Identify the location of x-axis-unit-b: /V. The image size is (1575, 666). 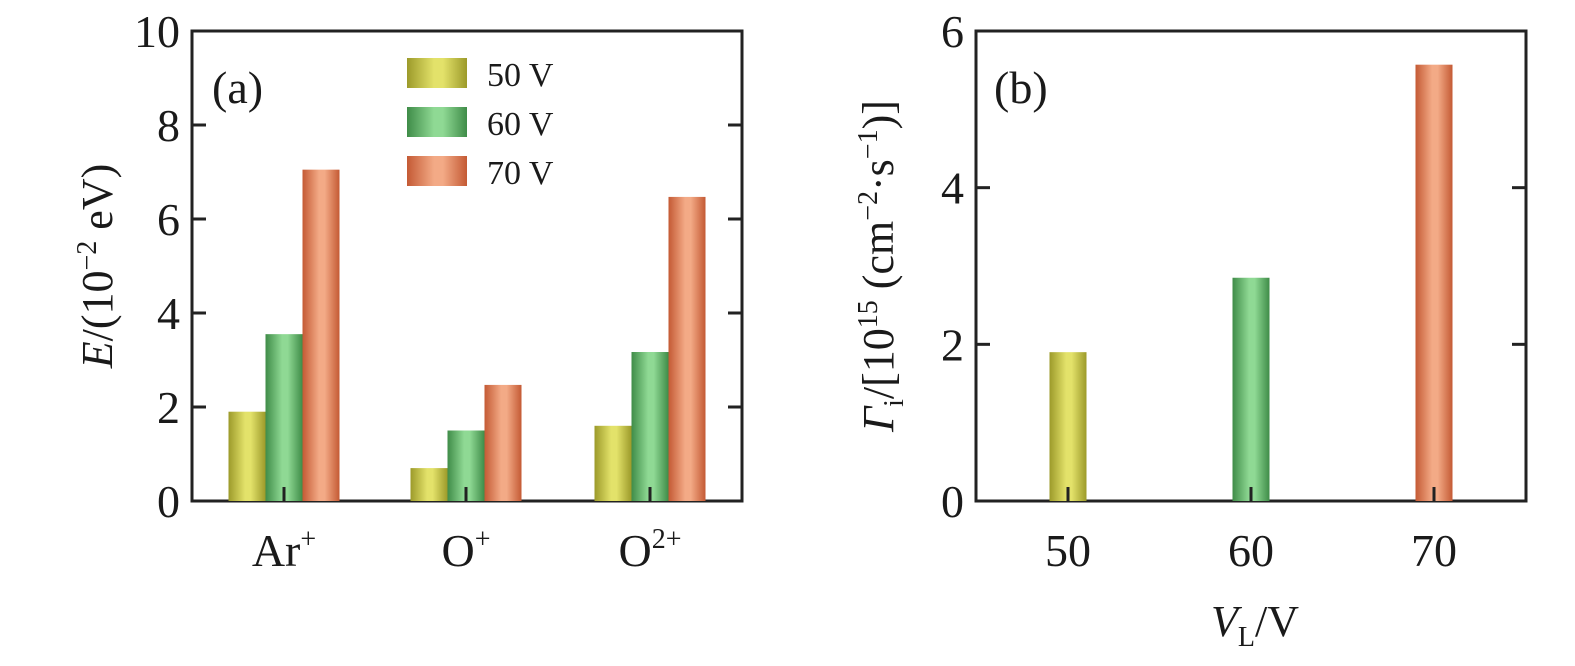
(1277, 621).